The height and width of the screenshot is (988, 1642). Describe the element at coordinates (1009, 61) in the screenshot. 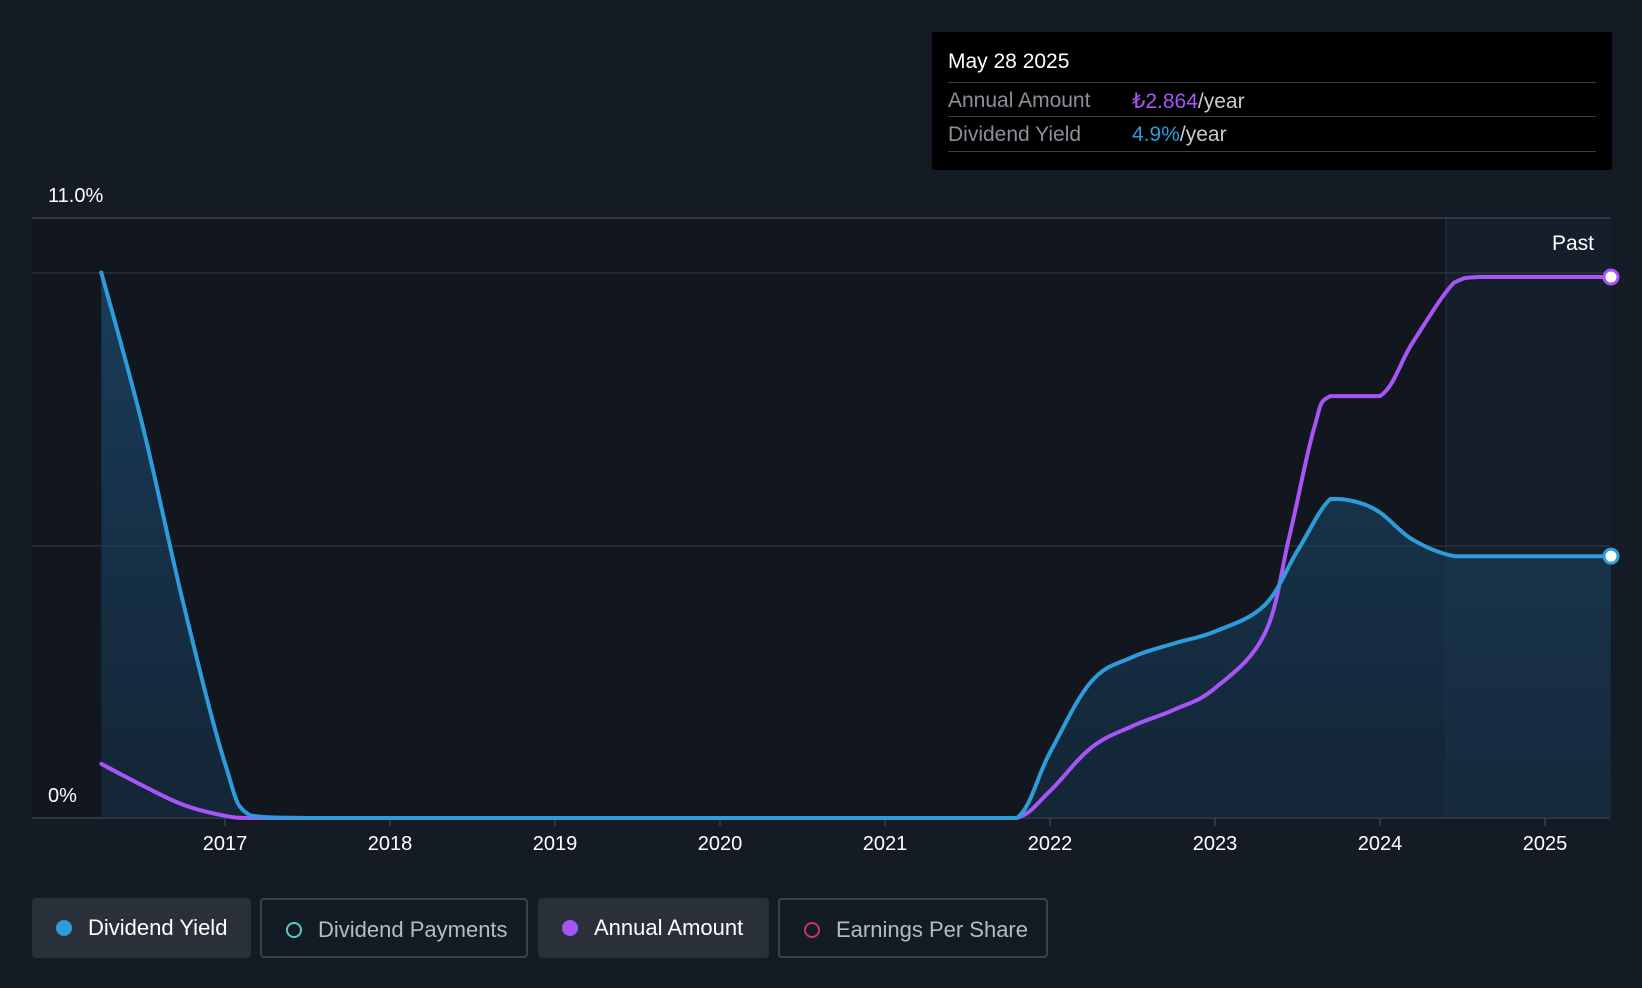

I see `tooltip-date: May 28 2025` at that location.